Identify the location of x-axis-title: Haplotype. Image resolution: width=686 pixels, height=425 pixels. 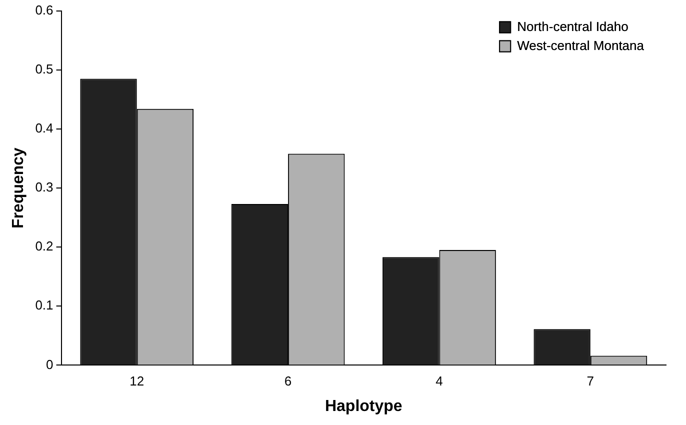
(363, 406).